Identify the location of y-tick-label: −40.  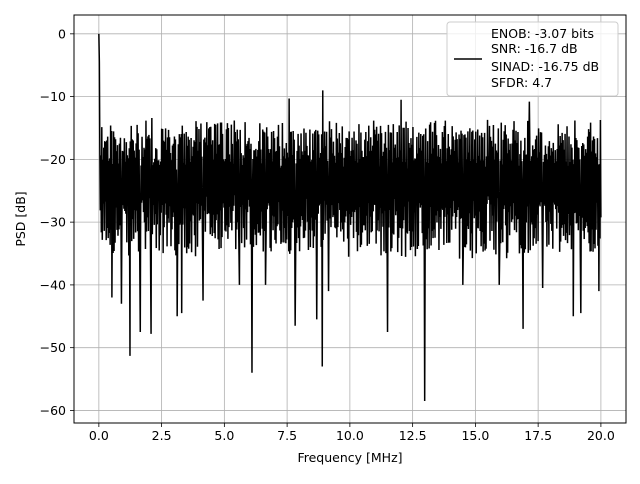
(53, 284).